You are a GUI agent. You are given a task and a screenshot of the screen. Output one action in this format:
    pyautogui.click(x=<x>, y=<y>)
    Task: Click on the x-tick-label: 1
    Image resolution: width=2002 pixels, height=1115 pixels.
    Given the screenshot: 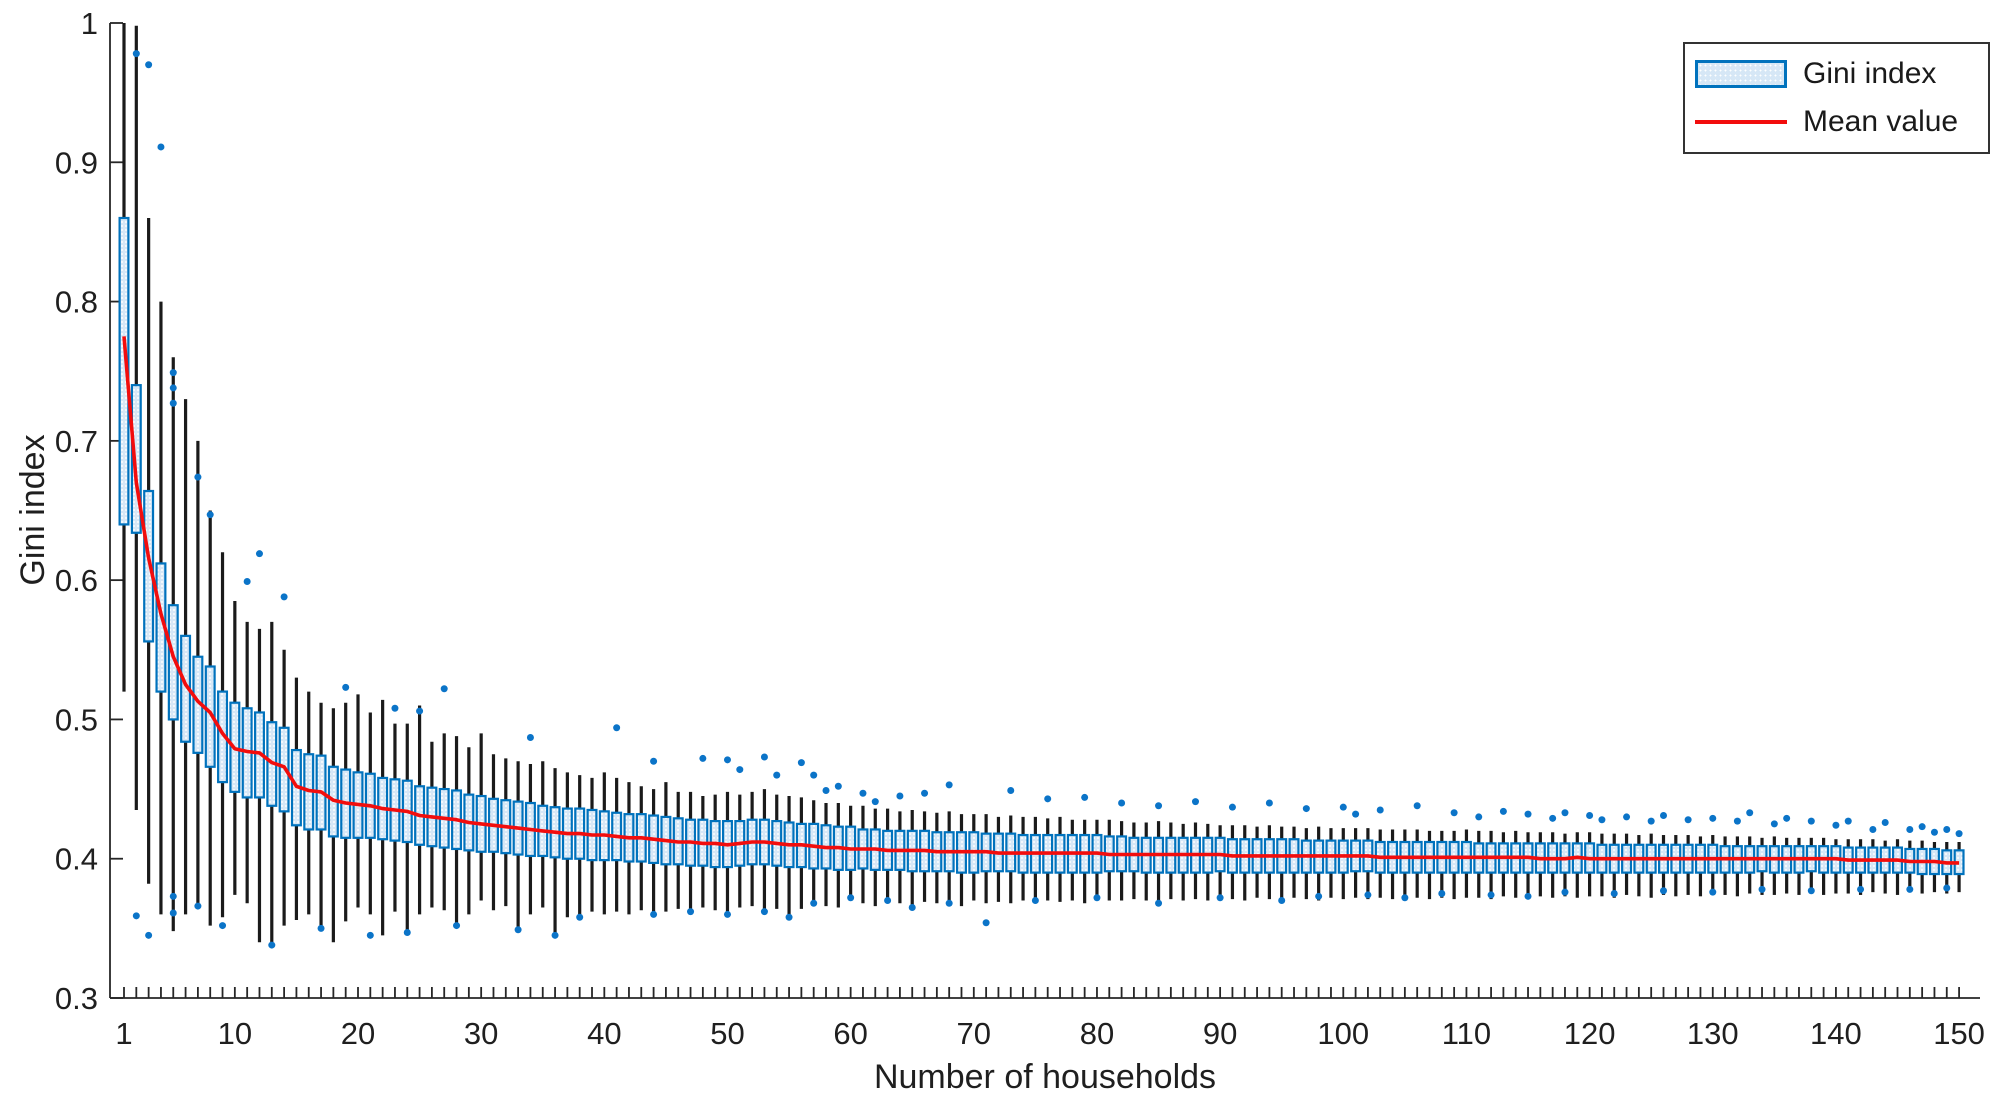 What is the action you would take?
    pyautogui.click(x=123, y=1033)
    